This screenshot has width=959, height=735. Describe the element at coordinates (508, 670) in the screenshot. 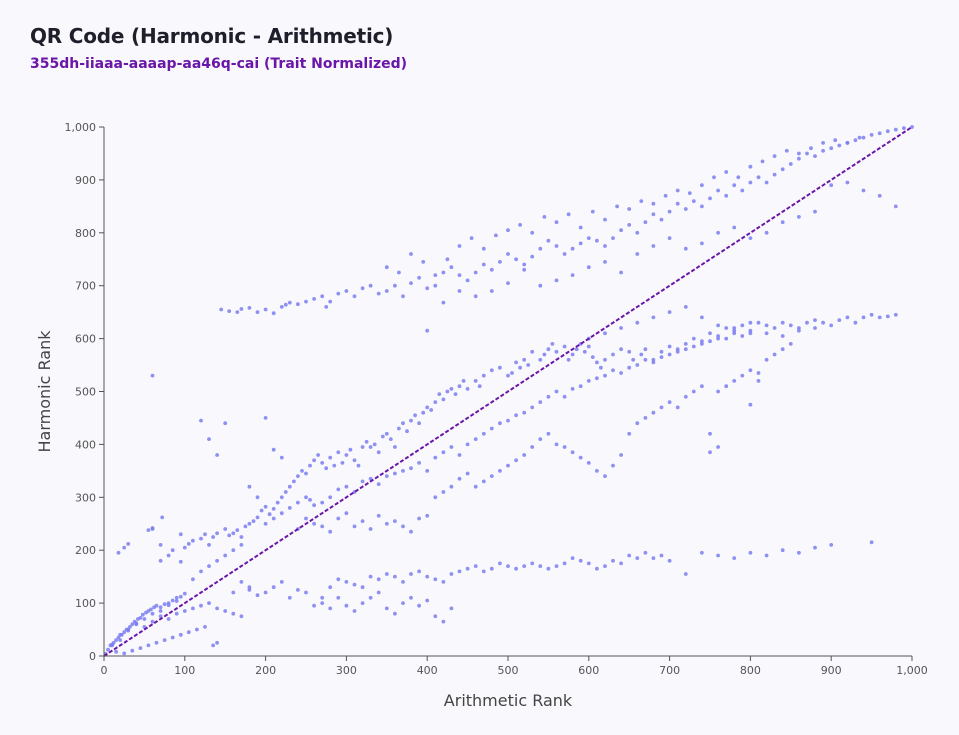

I see `x-tick-label: 500` at that location.